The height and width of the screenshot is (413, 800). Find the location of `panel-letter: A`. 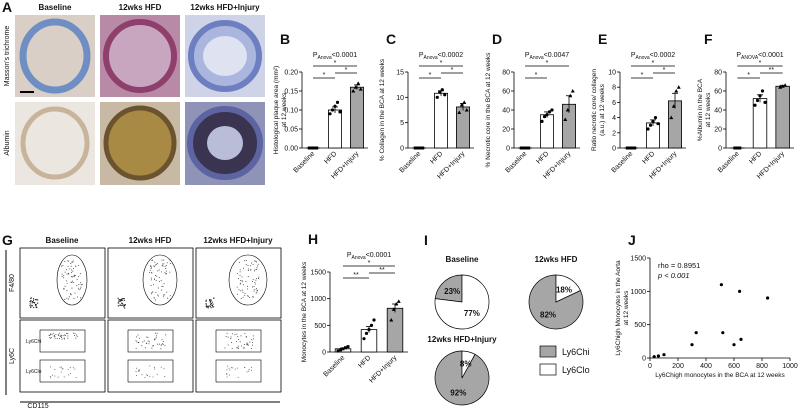

panel-letter: A is located at coordinates (7, 7).